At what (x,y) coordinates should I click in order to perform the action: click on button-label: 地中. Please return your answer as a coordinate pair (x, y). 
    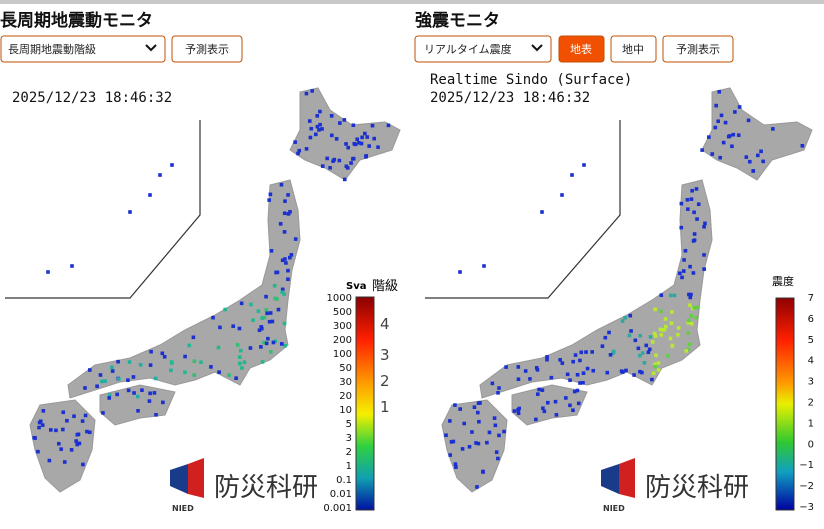
    Looking at the image, I should click on (633, 49).